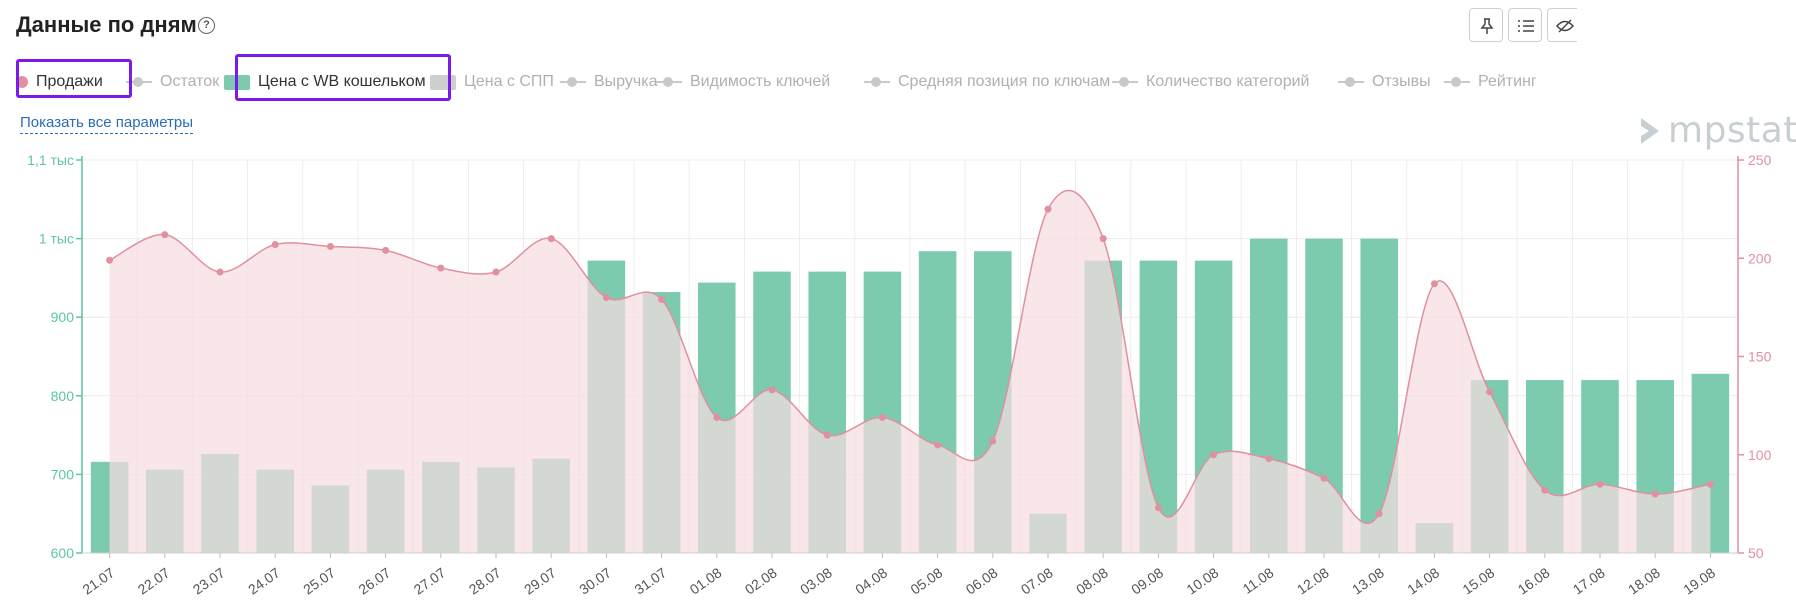 This screenshot has width=1796, height=611. Describe the element at coordinates (1147, 580) in the screenshot. I see `x-tick-label: 09.08` at that location.